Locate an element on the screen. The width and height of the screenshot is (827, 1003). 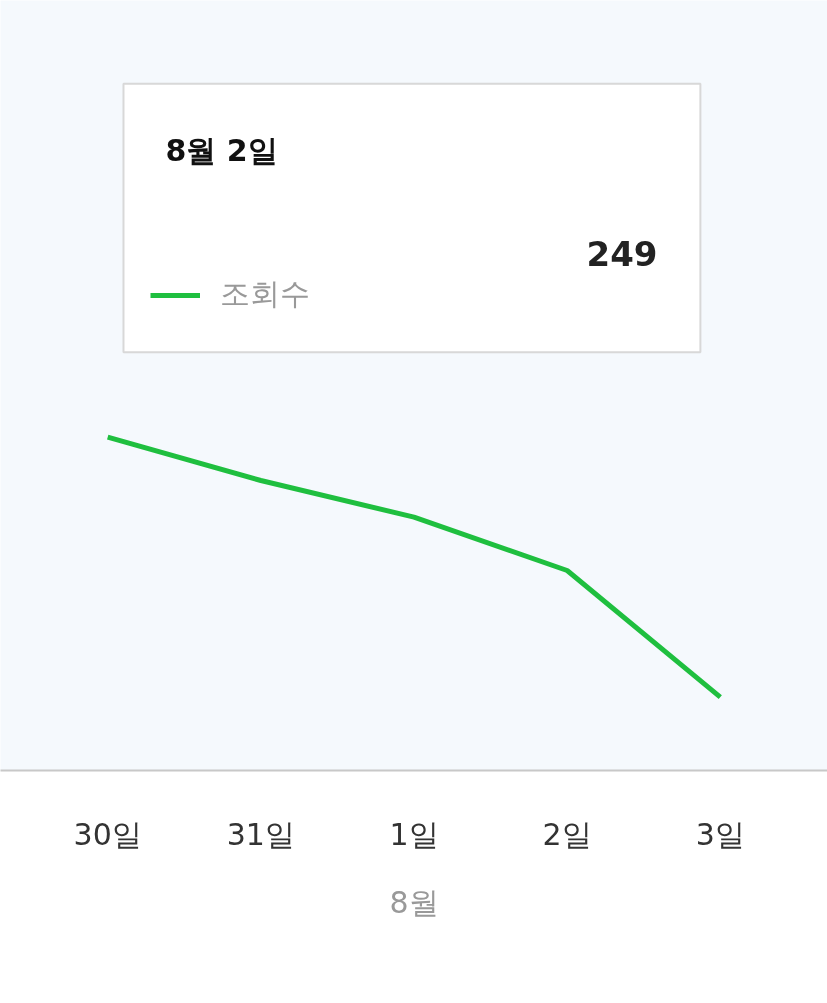
x-tick-label: 2일 is located at coordinates (567, 834).